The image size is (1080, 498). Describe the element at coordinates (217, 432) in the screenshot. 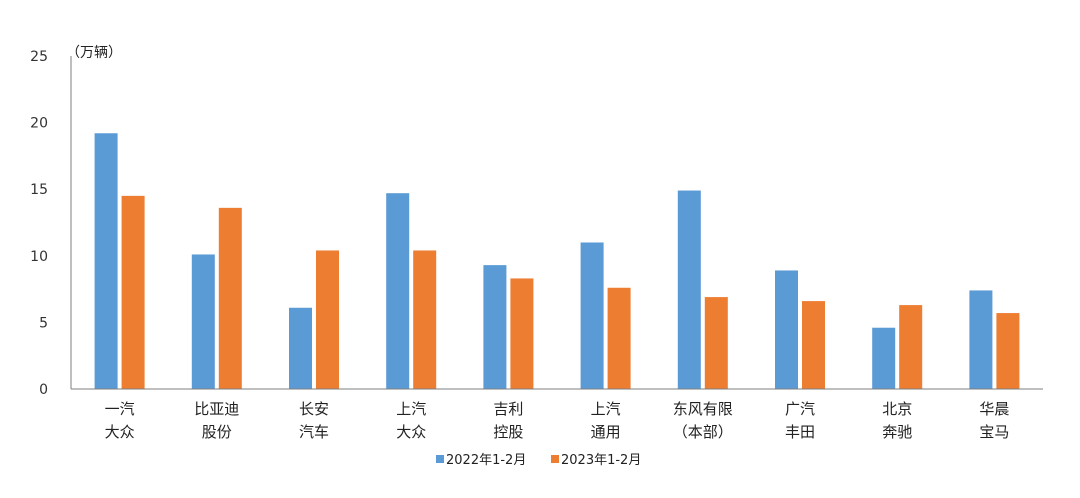

I see `x-category-label: 股份` at that location.